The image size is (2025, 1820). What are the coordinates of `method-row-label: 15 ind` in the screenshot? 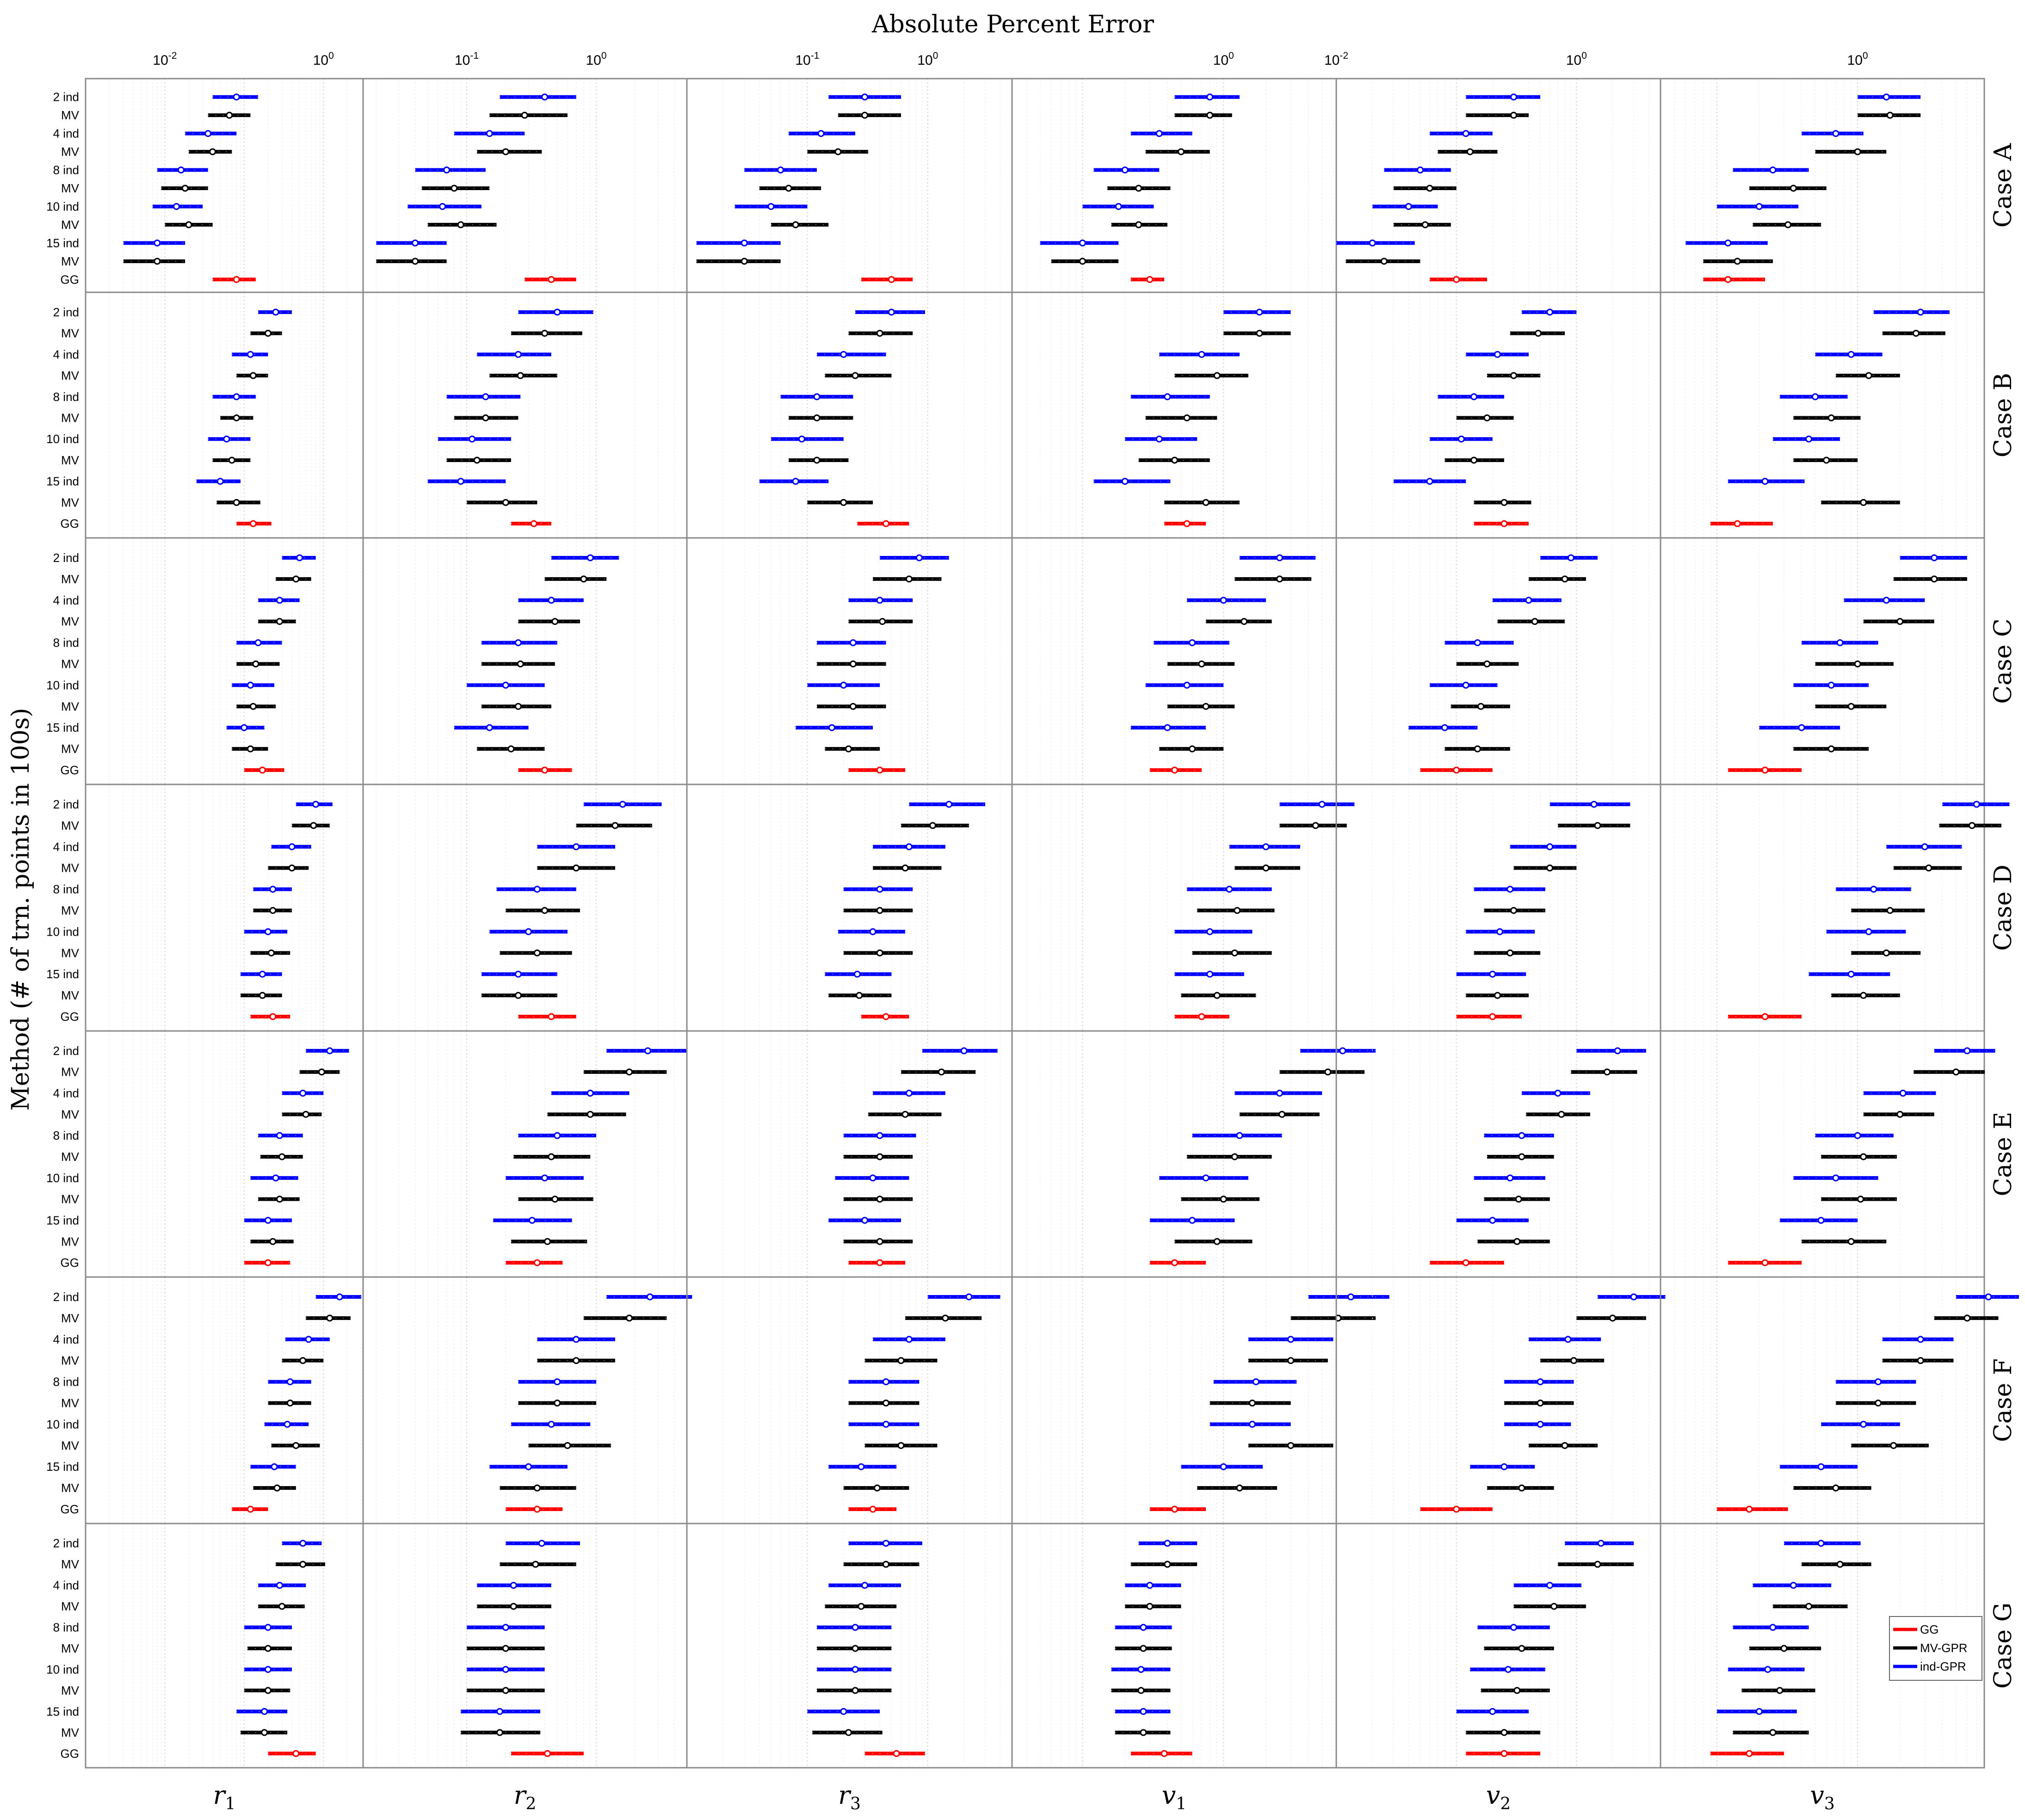 It's located at (63, 727).